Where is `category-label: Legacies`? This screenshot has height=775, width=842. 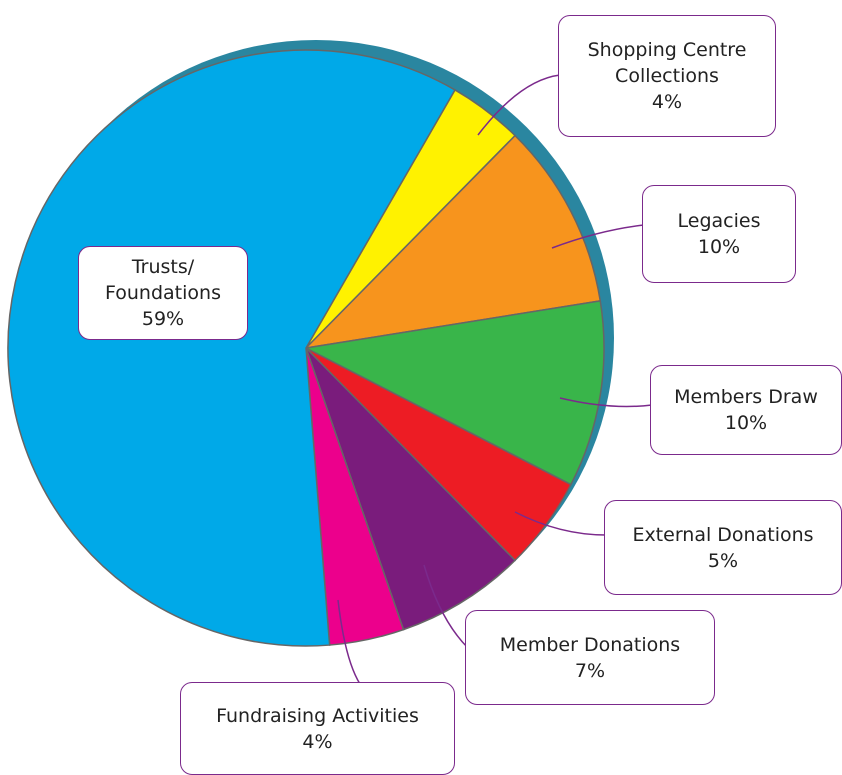 category-label: Legacies is located at coordinates (719, 221).